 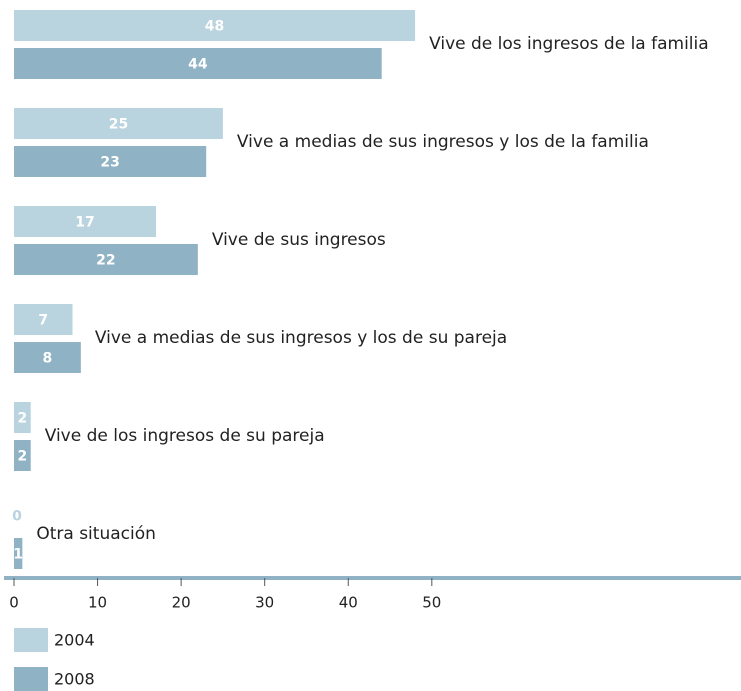 What do you see at coordinates (299, 240) in the screenshot?
I see `category-label: Vive de sus ingresos` at bounding box center [299, 240].